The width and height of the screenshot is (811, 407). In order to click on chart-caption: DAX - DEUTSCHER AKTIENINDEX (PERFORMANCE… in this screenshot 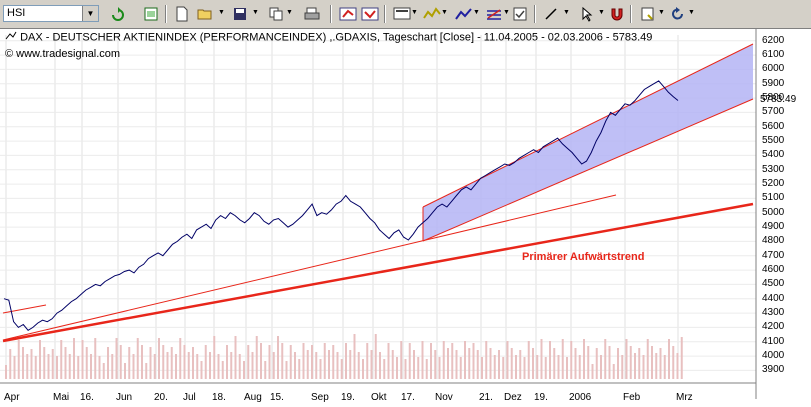, I will do `click(328, 37)`.